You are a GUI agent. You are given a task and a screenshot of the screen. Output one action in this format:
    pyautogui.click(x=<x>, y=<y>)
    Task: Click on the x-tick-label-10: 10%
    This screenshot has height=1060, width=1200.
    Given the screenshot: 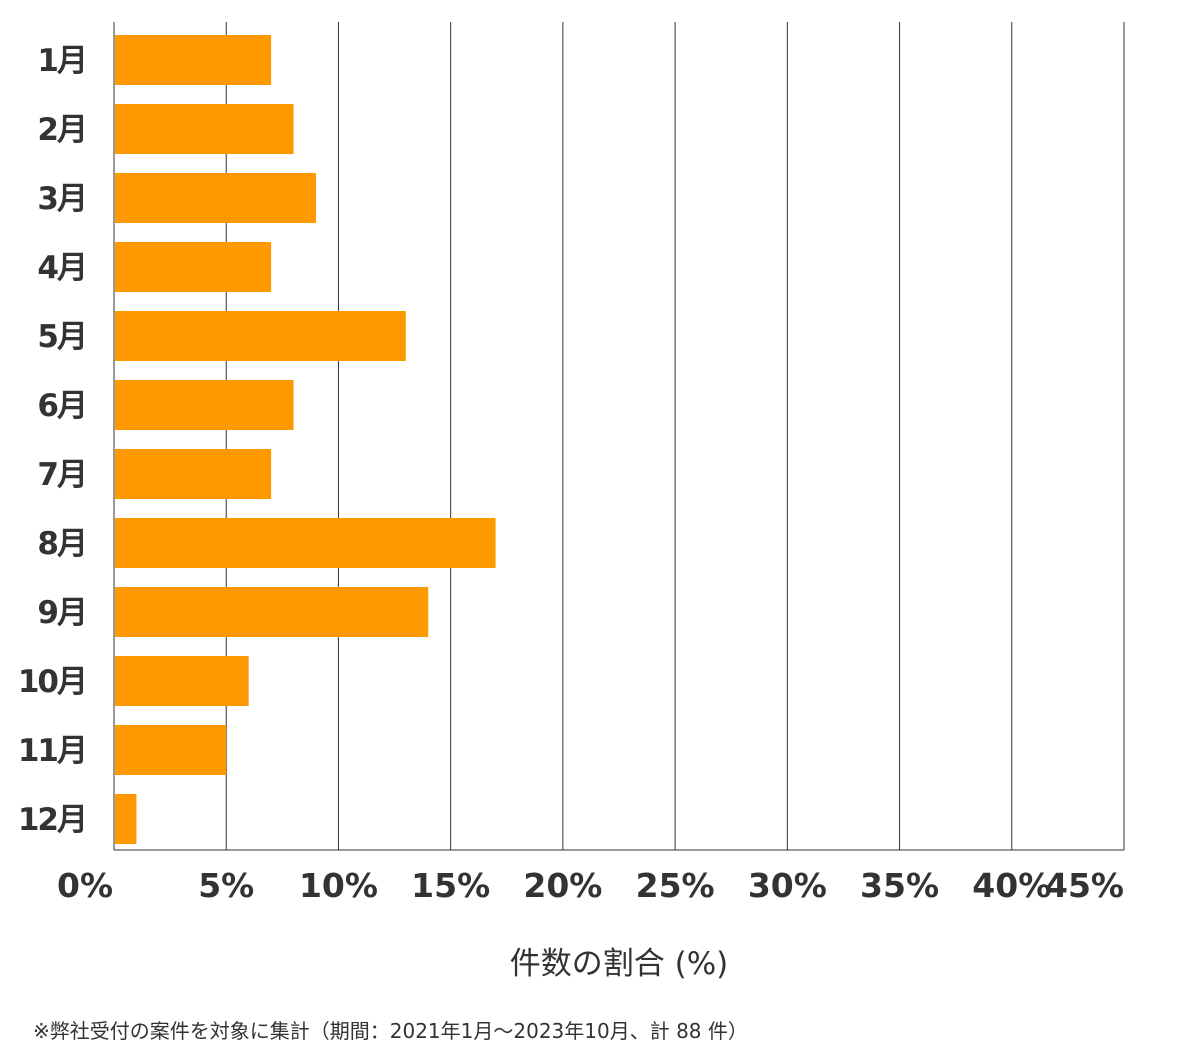 What is the action you would take?
    pyautogui.click(x=338, y=885)
    